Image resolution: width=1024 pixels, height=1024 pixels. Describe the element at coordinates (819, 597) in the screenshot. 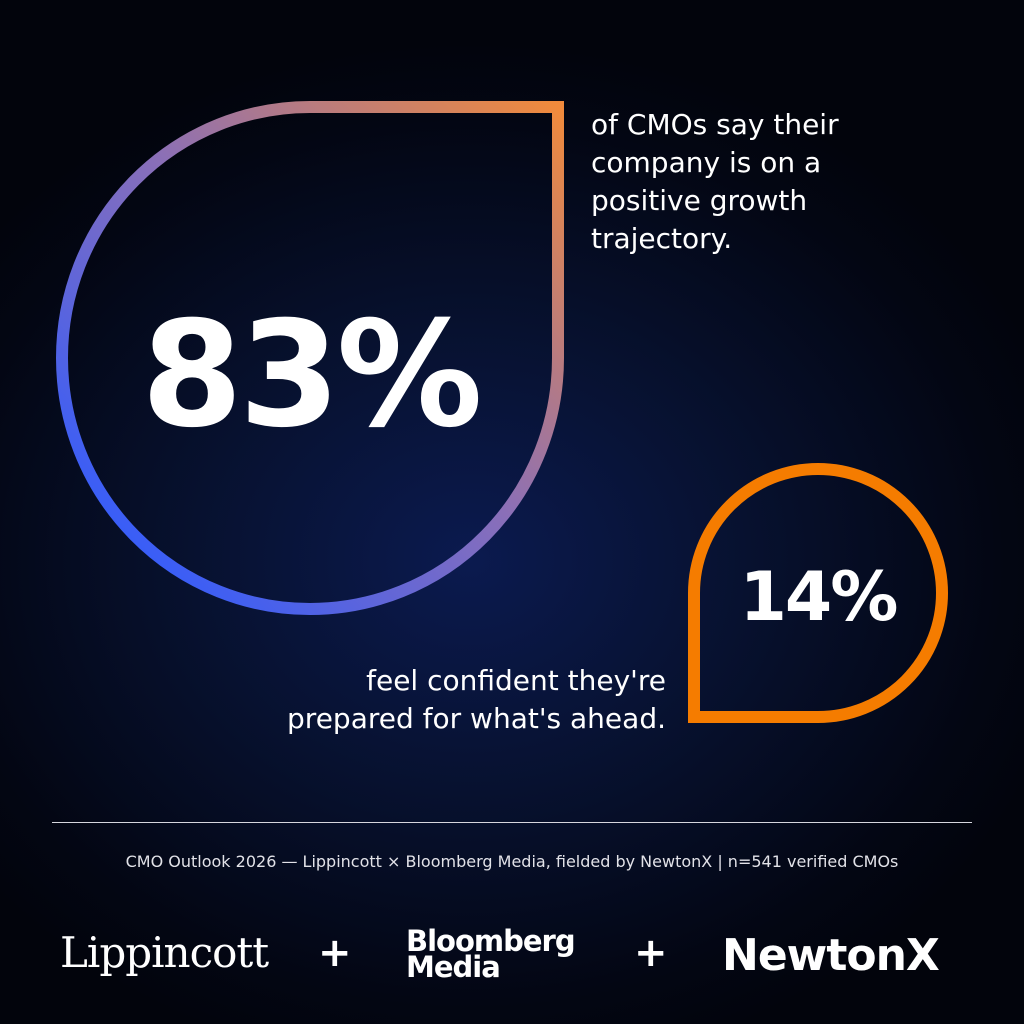

I see `secondary-stat-value: 14%` at that location.